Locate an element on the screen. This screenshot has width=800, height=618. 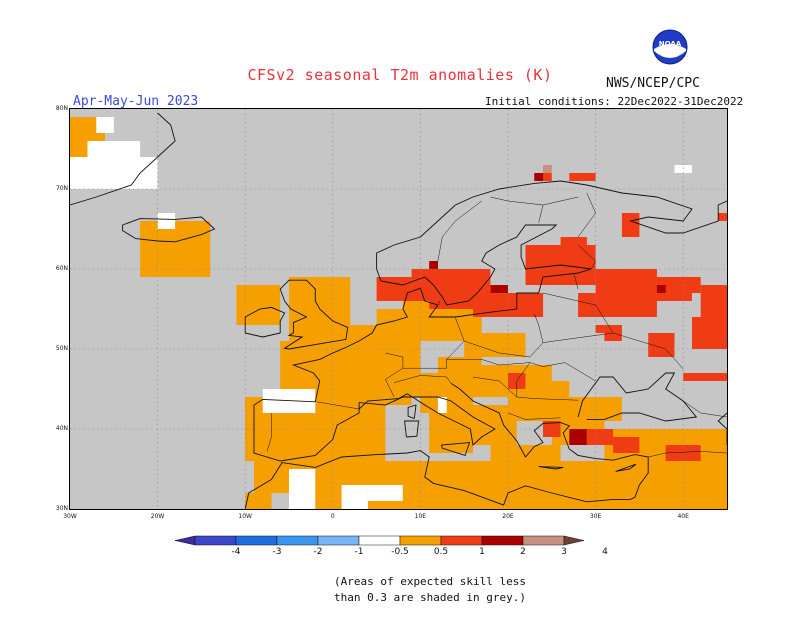
colorbar-max-arrow is located at coordinates (574, 540).